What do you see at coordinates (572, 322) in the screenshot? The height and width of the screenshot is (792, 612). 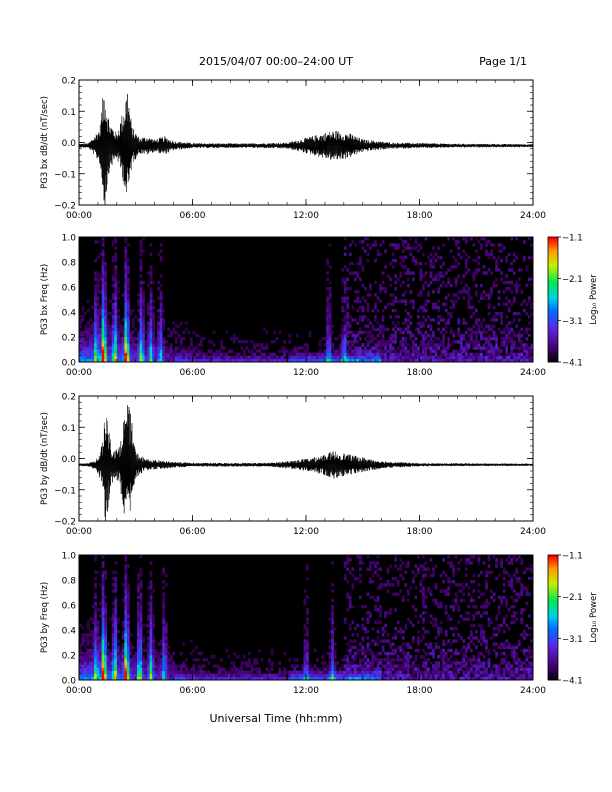 I see `colorbar-tick-label: −3.1` at bounding box center [572, 322].